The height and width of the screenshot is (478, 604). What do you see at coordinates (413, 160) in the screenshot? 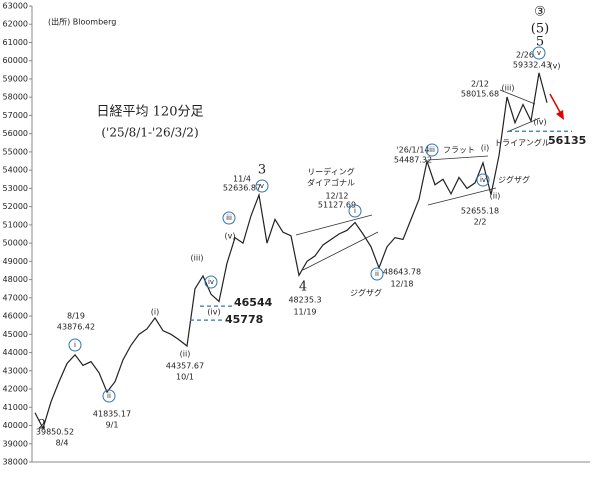
I see `annotation: 54487.32` at bounding box center [413, 160].